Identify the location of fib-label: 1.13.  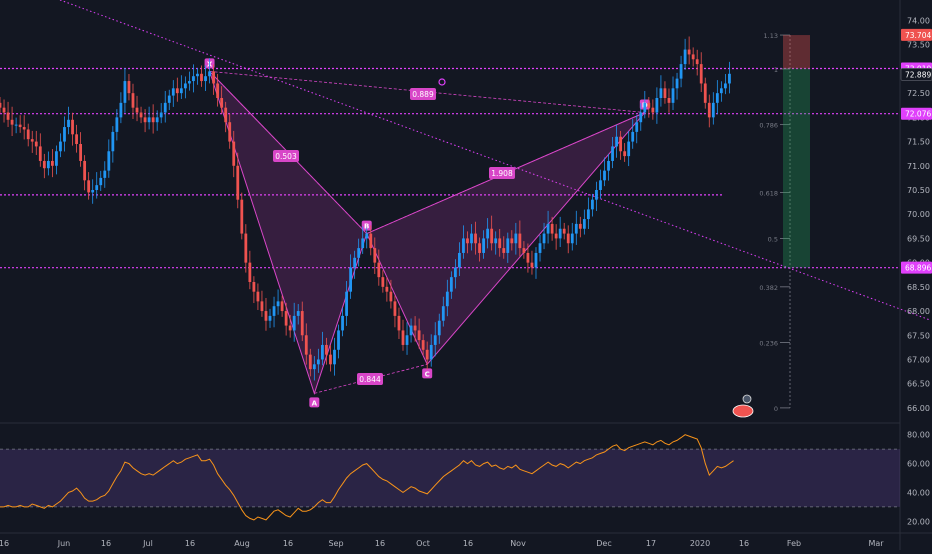
(771, 36).